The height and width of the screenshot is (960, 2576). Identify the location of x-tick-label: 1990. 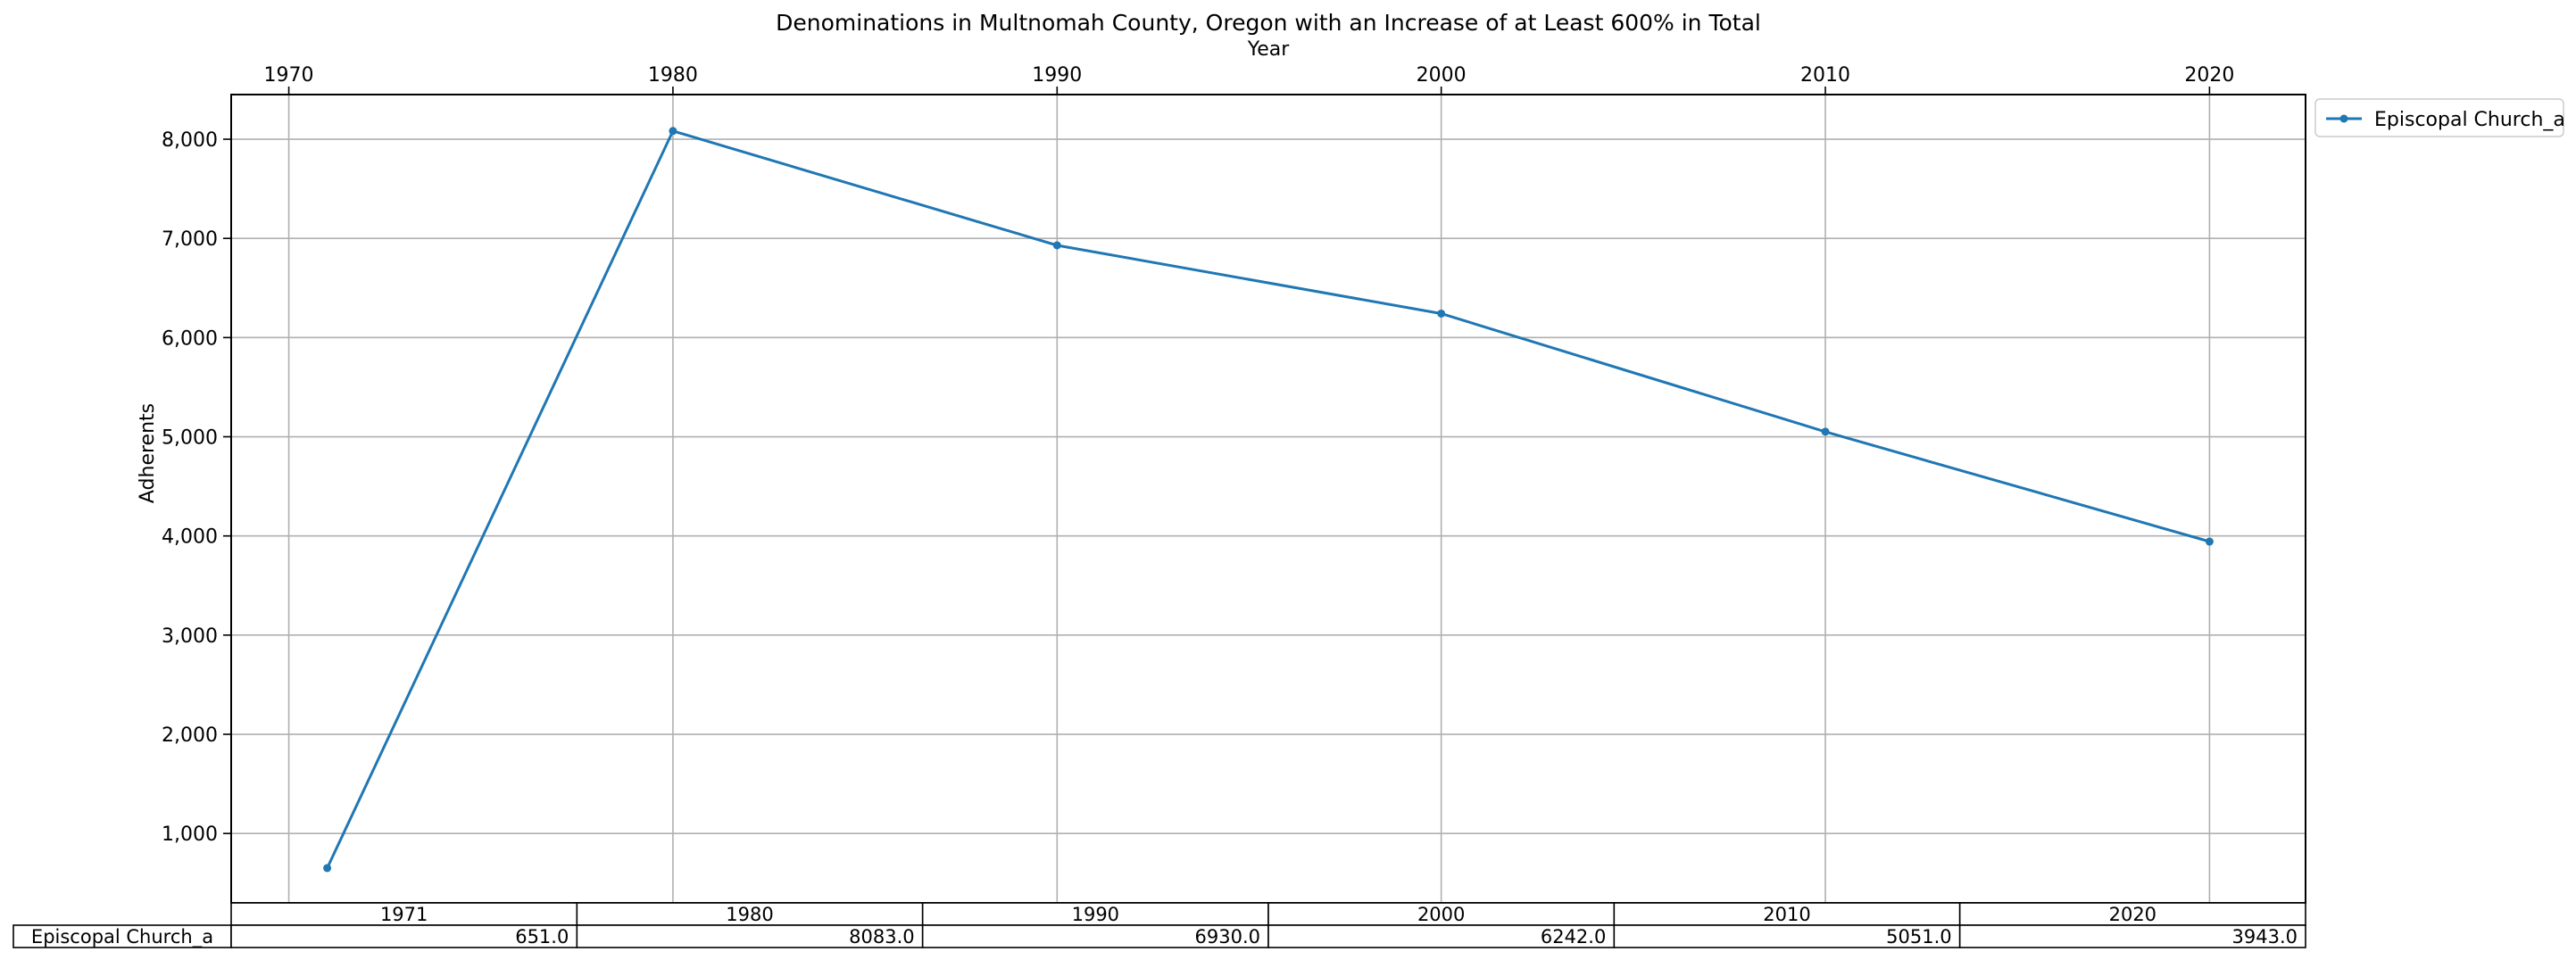
(1057, 75).